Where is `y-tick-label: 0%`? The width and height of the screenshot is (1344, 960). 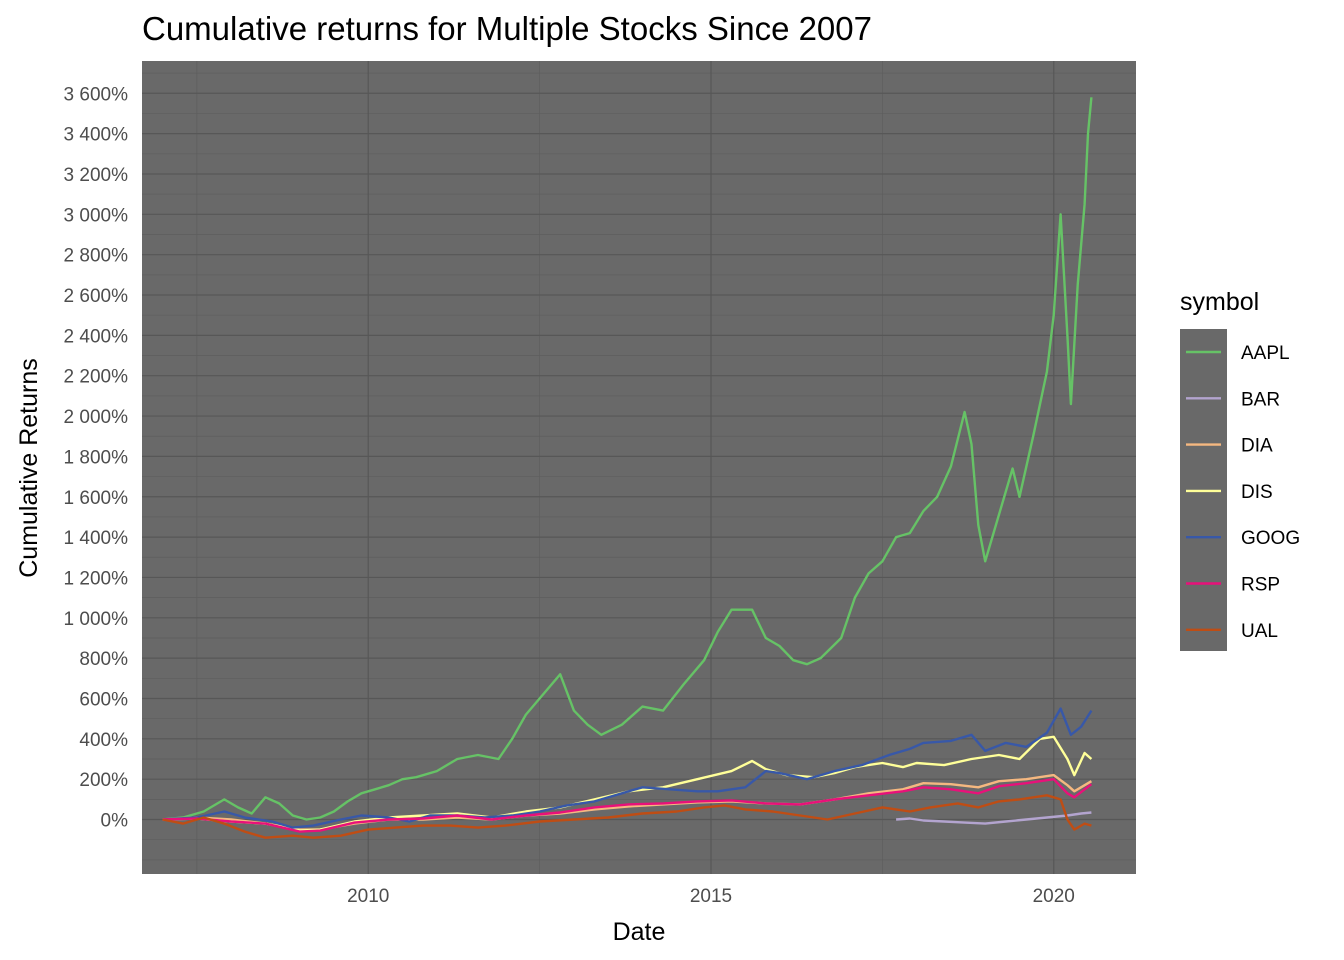 y-tick-label: 0% is located at coordinates (115, 821).